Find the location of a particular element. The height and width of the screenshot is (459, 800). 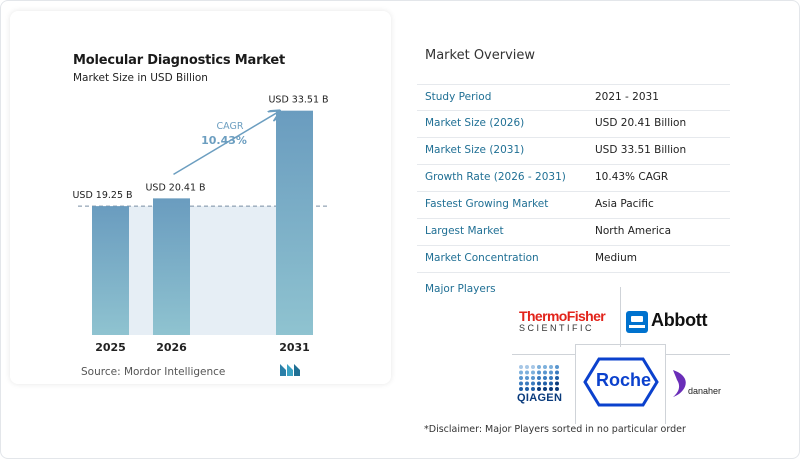

overview-title: Market Overview is located at coordinates (480, 55).